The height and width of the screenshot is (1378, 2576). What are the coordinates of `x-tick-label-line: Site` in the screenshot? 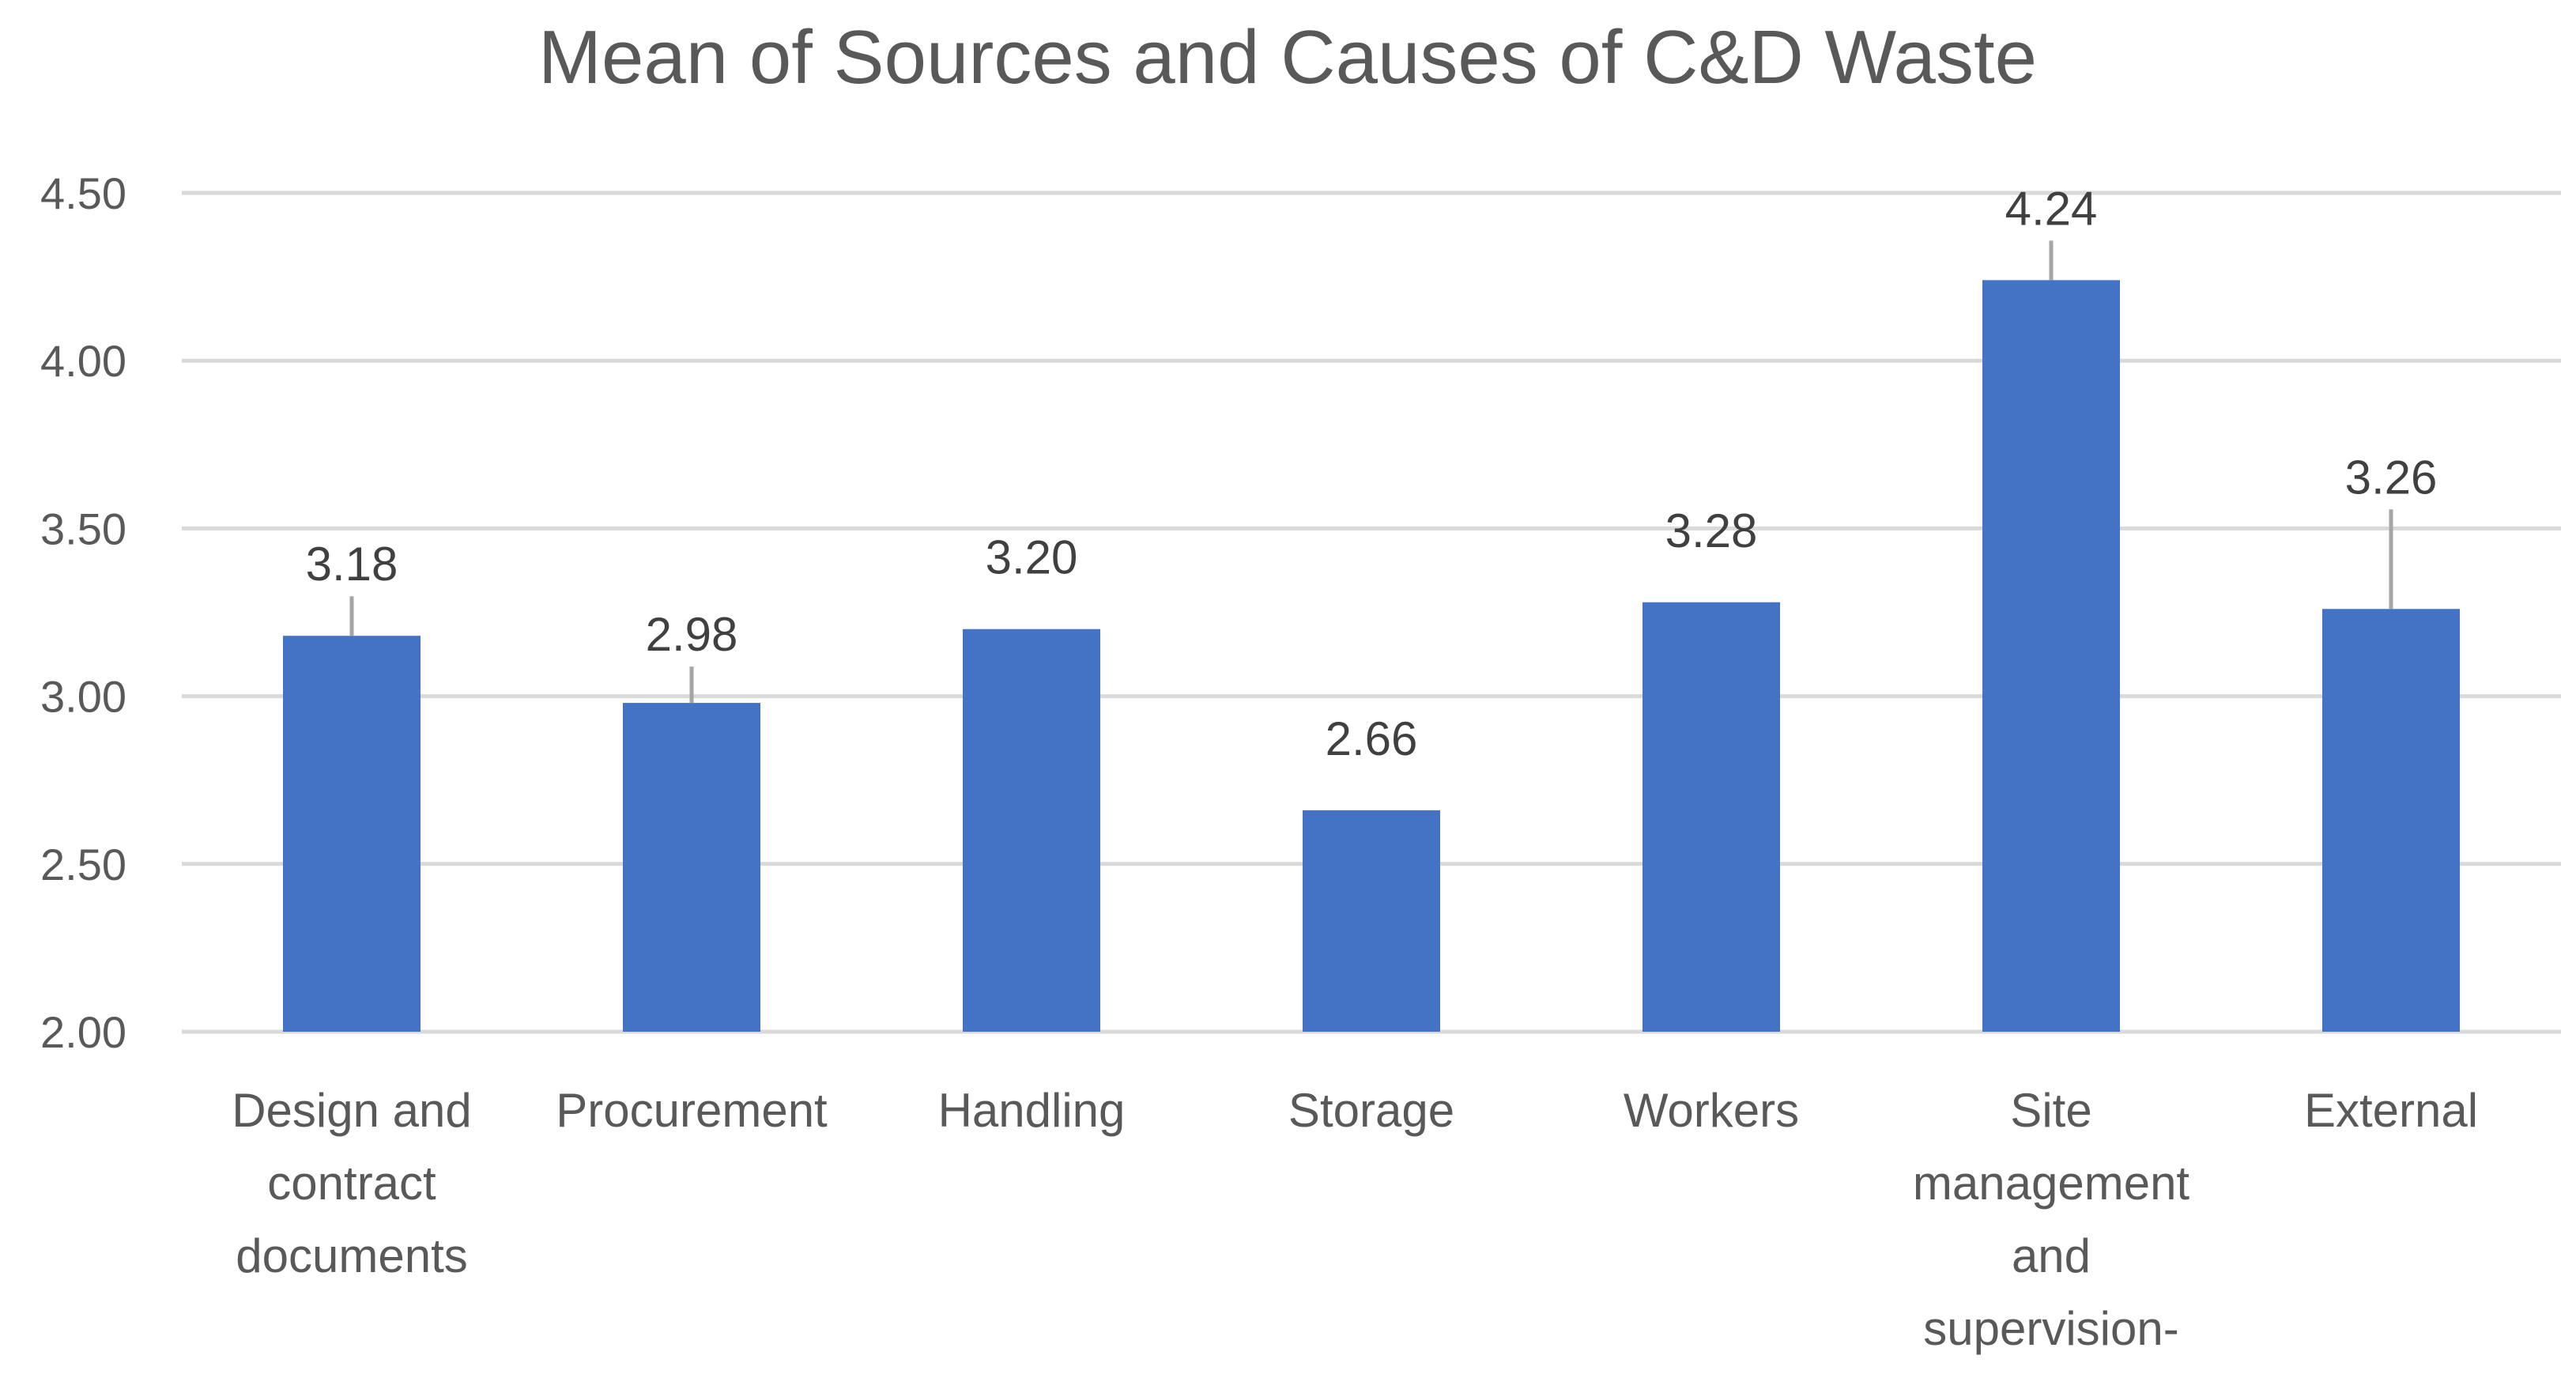 It's located at (2050, 1110).